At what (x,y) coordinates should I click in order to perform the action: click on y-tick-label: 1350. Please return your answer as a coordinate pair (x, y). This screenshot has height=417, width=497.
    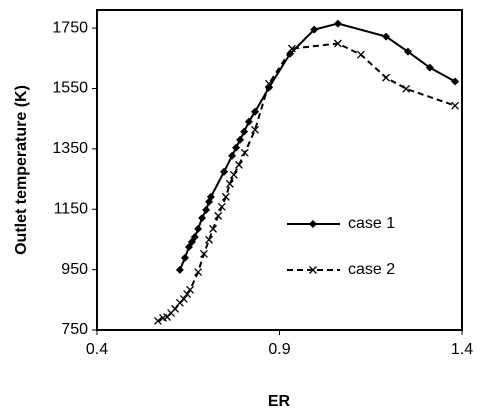
    Looking at the image, I should click on (70, 148).